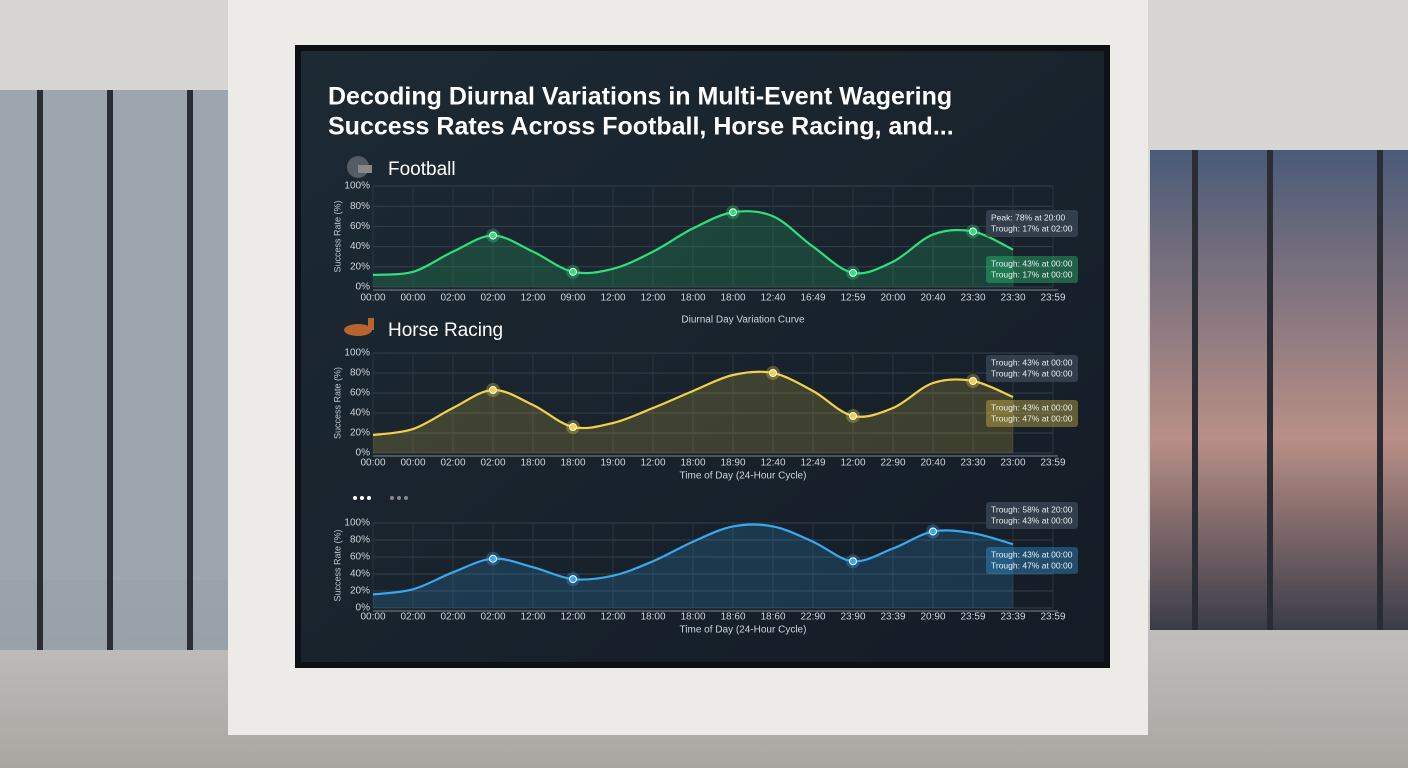 The height and width of the screenshot is (773, 1408). I want to click on annotation: Trough: 58% at 20:00, so click(1032, 509).